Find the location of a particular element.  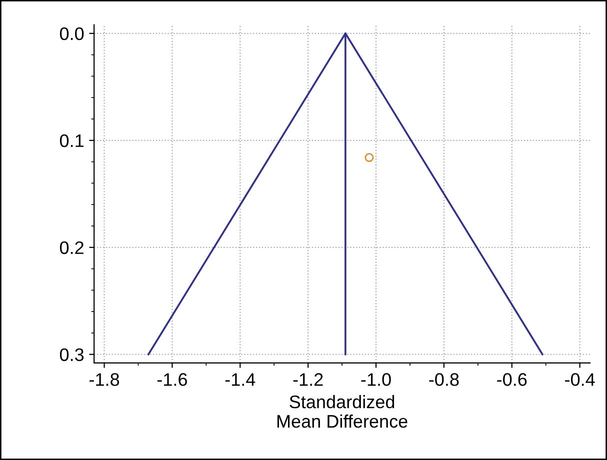

x-tick-label: -1.6 is located at coordinates (172, 379).